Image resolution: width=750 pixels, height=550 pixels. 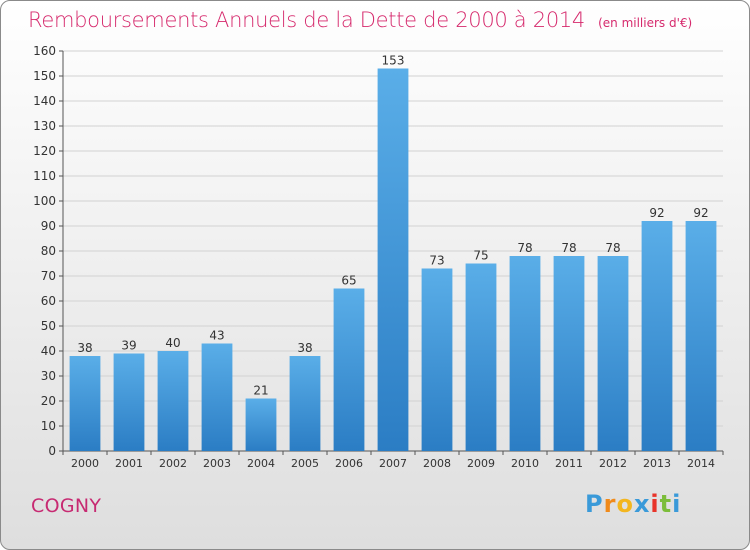 I want to click on logo-letter: r, so click(x=610, y=504).